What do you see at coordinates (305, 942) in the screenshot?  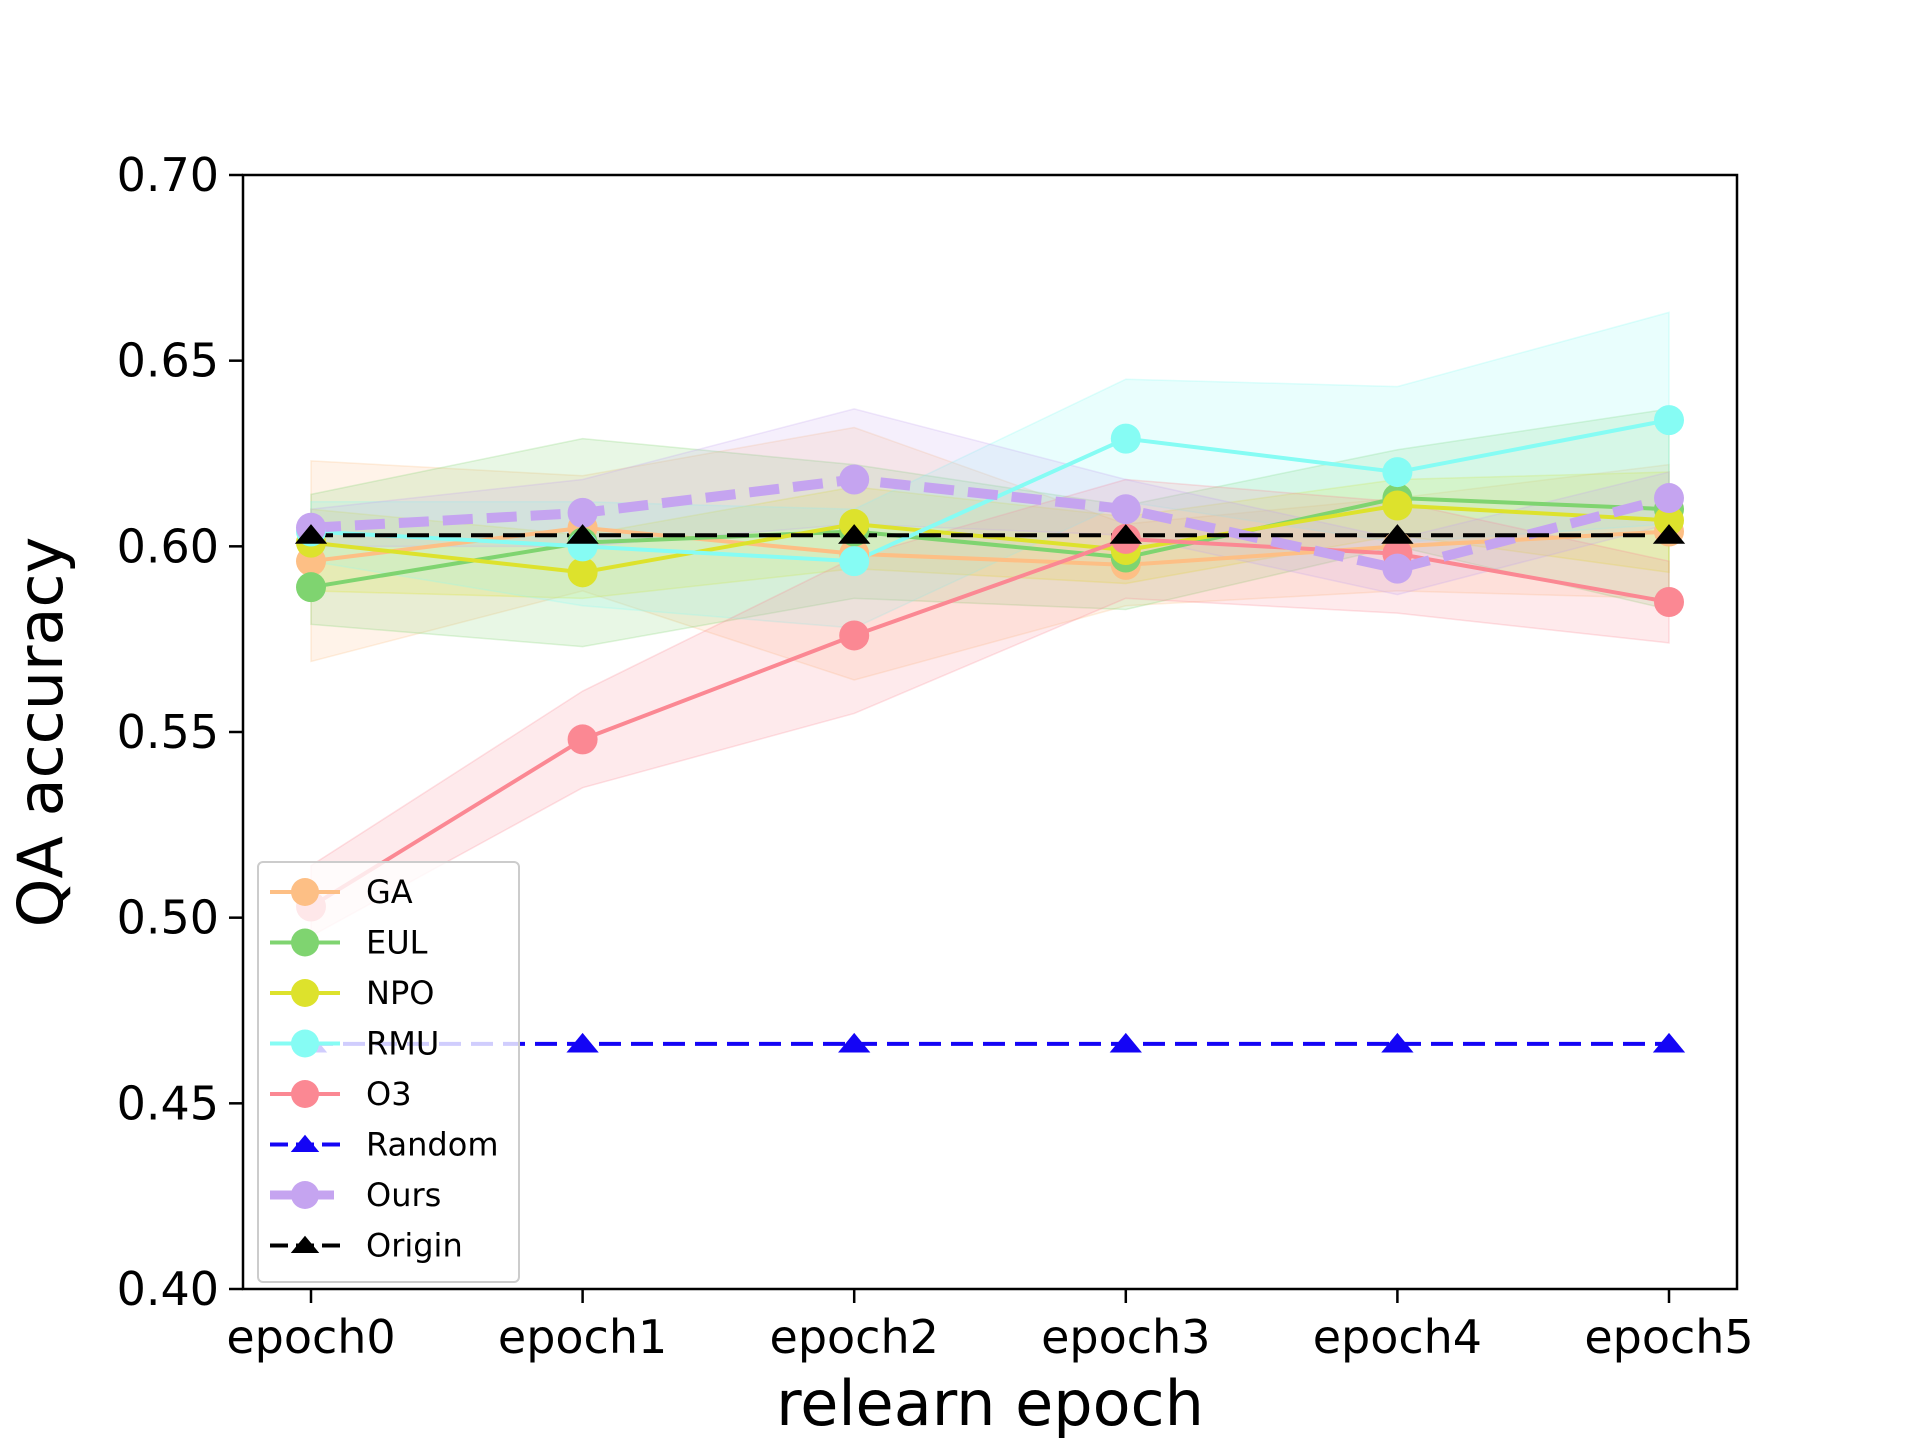 I see `legend-marker-eul` at bounding box center [305, 942].